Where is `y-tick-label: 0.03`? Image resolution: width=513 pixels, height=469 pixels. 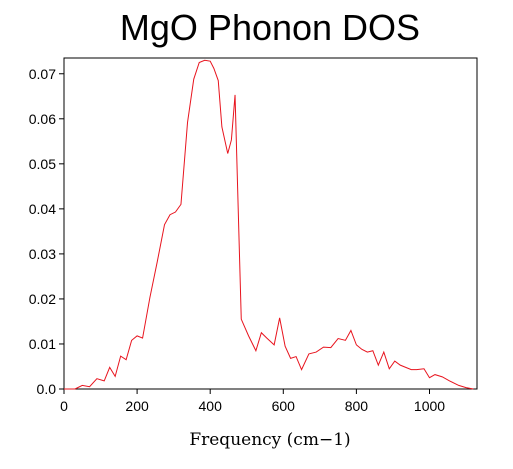
y-tick-label: 0.03 is located at coordinates (42, 254).